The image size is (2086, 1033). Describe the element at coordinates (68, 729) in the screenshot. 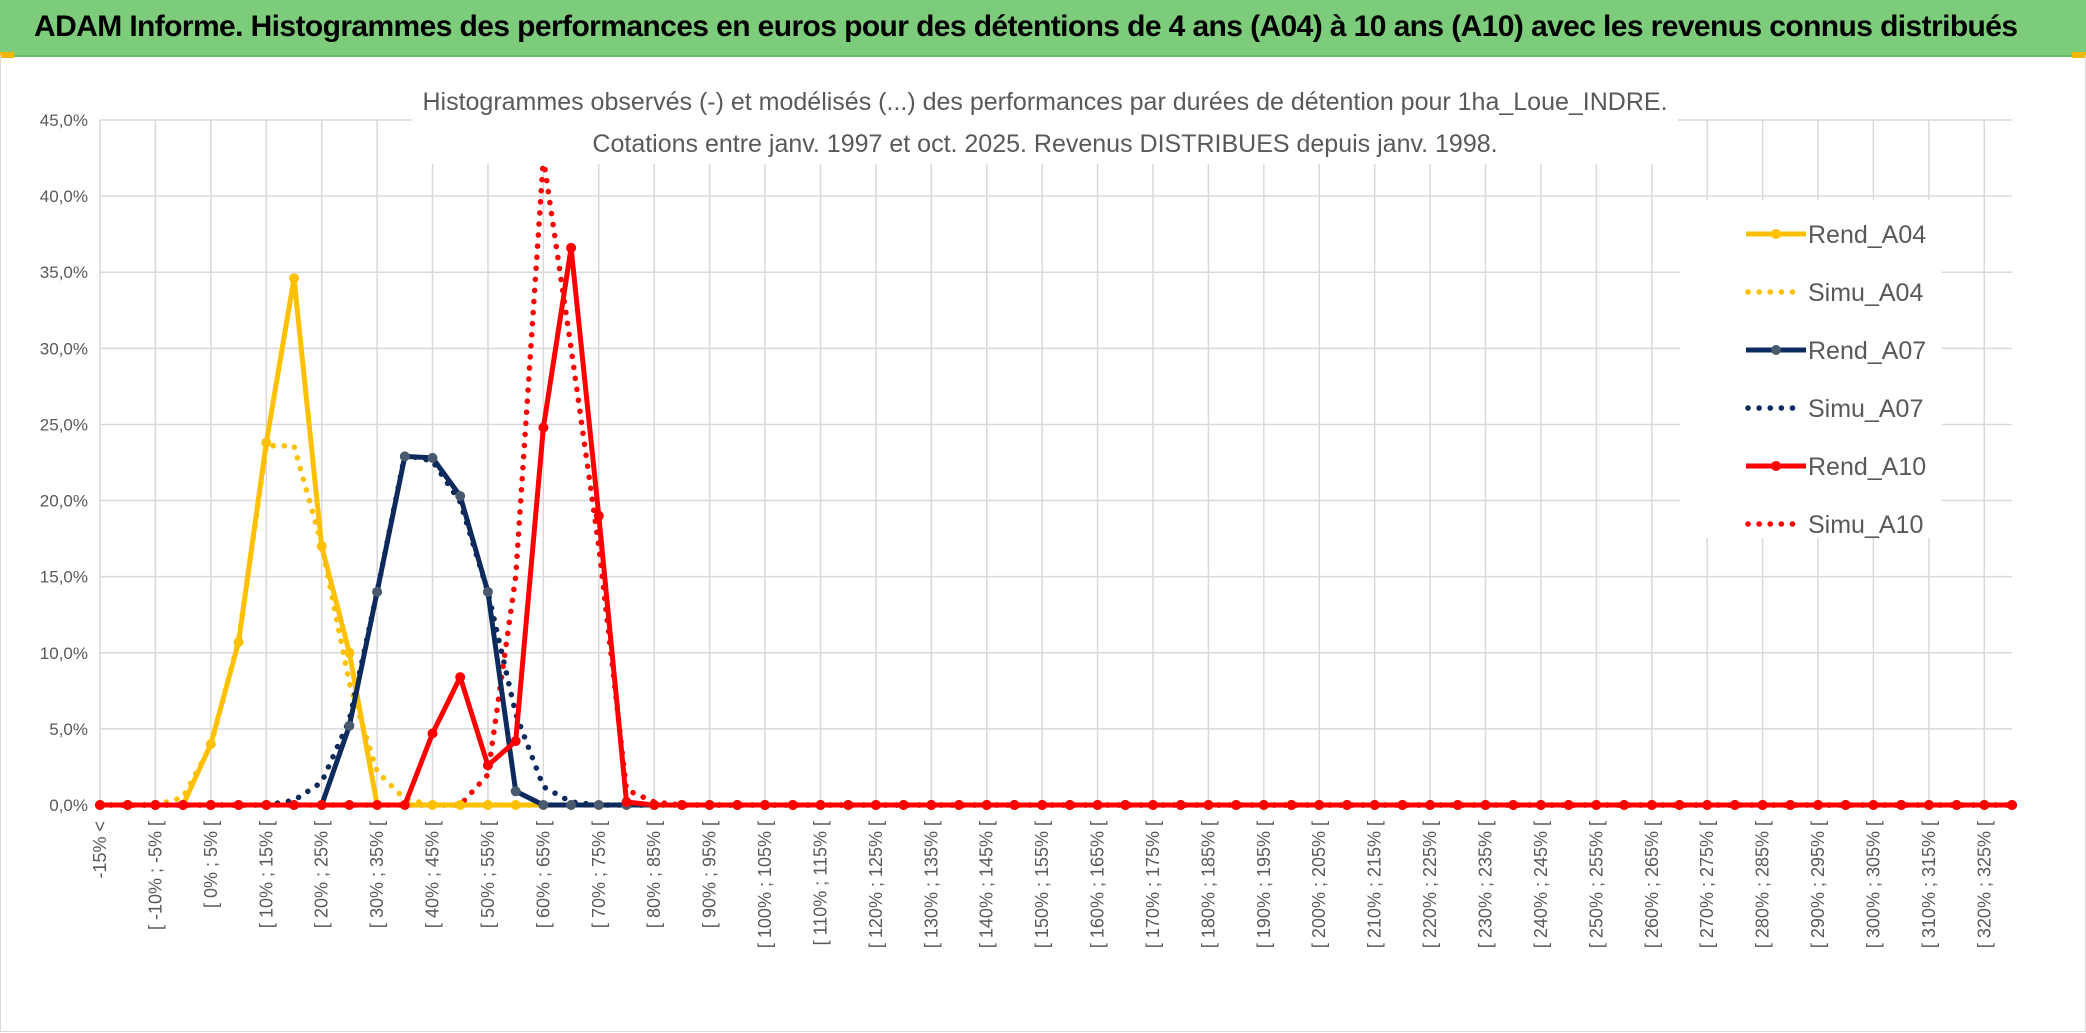

I see `y-tick-label: 5,0%` at that location.